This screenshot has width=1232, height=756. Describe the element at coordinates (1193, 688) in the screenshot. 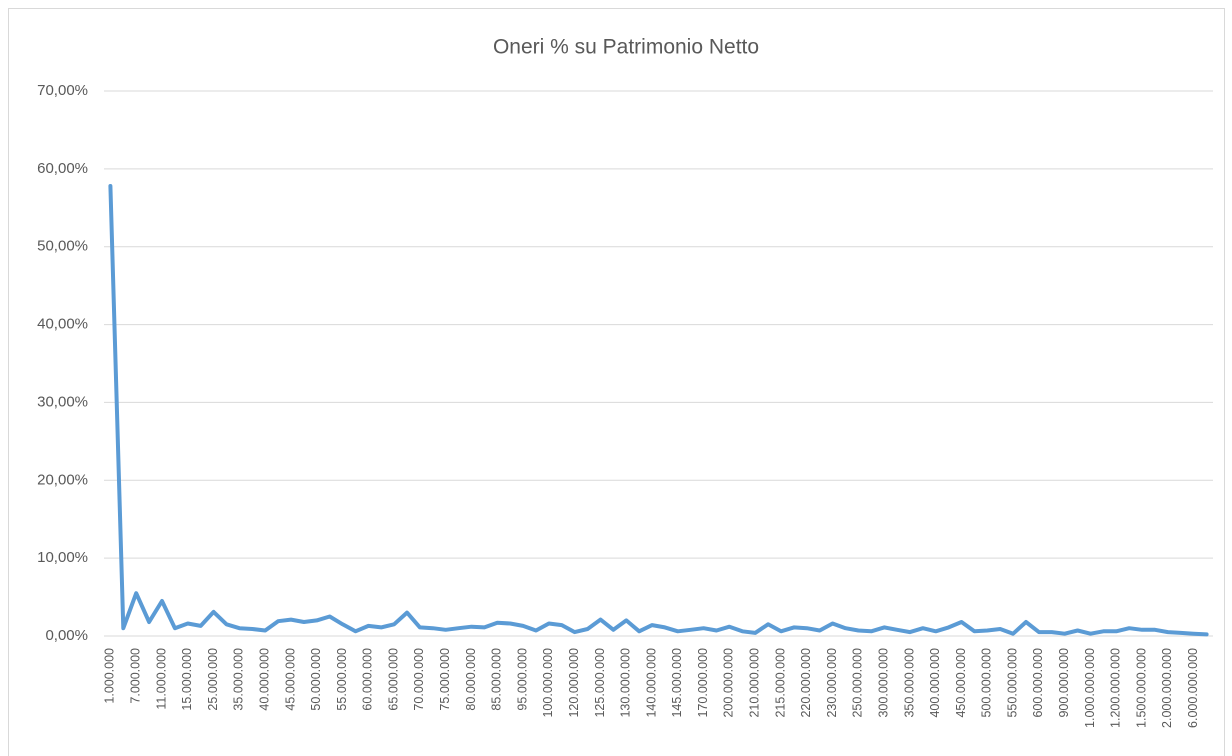

I see `x-tick-label: 6.000.000.000` at that location.